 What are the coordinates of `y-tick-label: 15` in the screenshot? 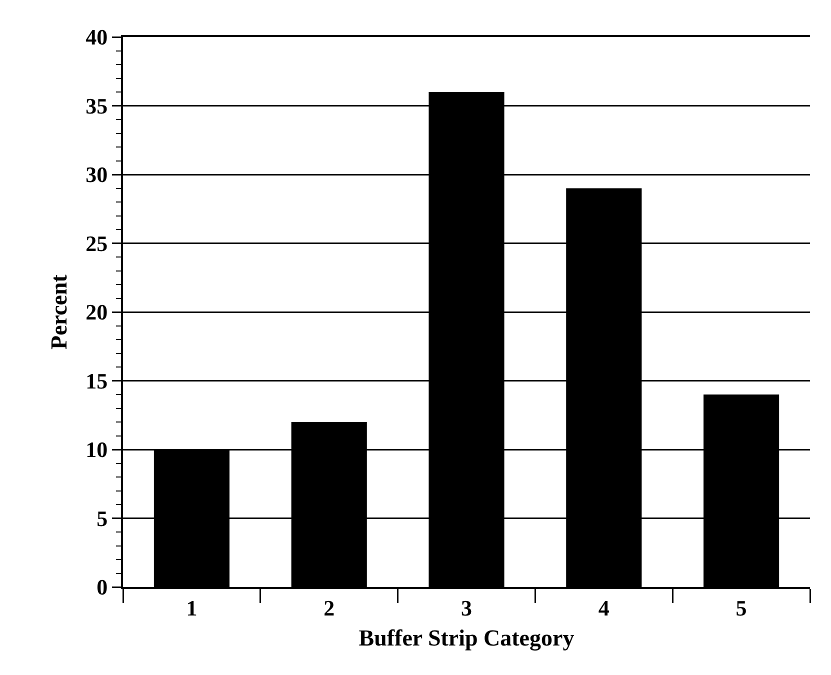 It's located at (97, 381).